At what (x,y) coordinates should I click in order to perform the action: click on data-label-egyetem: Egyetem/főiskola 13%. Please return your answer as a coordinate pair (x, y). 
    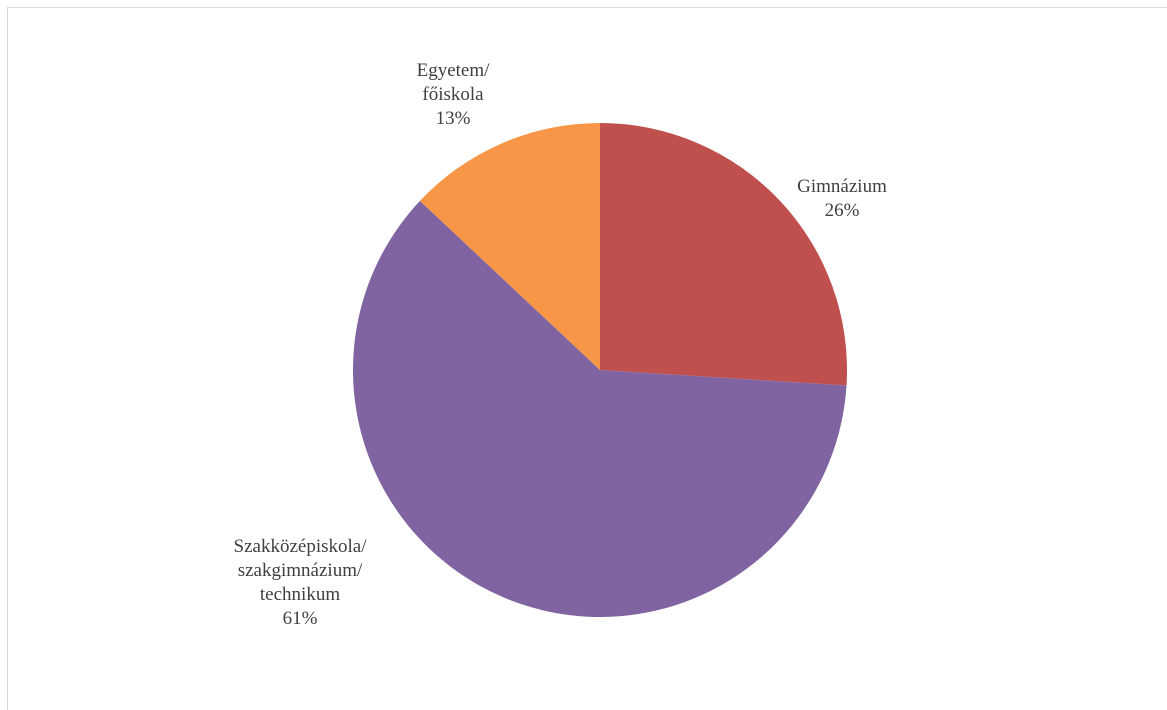
    Looking at the image, I should click on (454, 94).